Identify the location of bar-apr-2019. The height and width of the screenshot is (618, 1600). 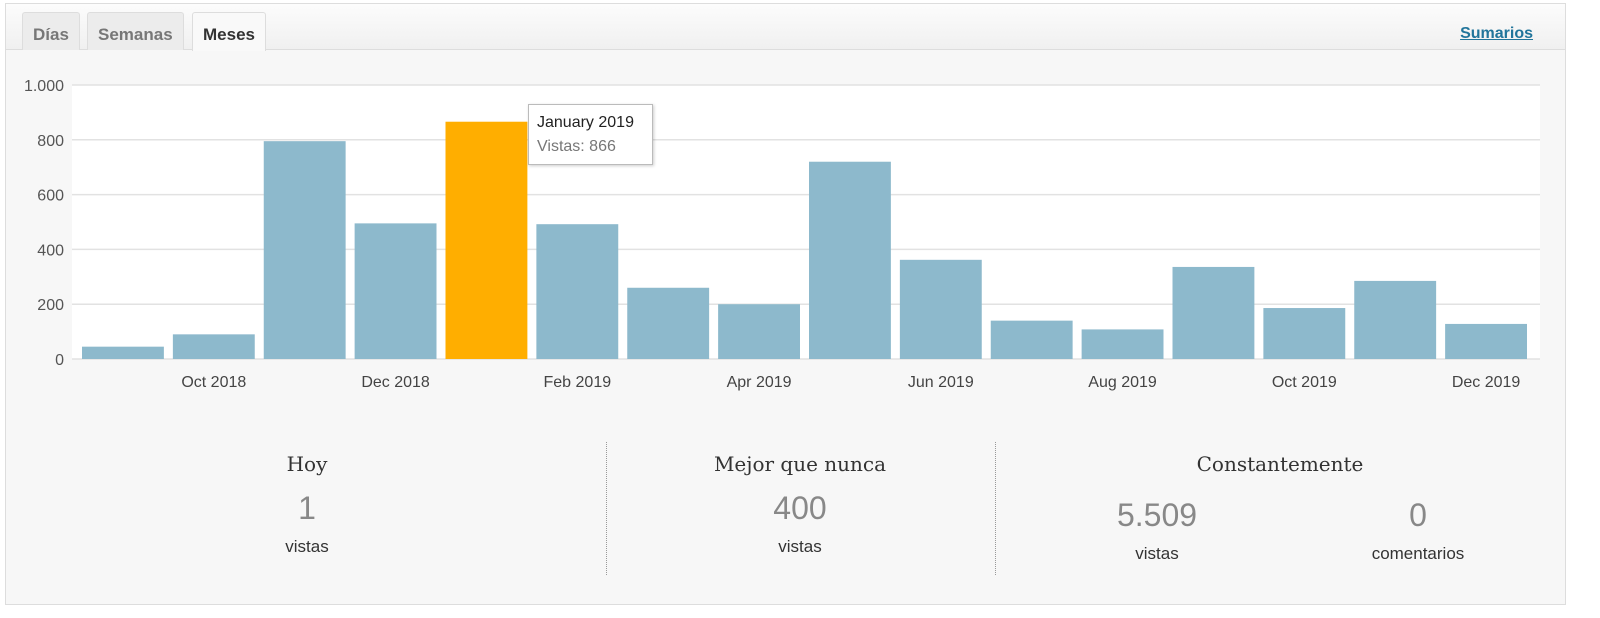
(759, 331).